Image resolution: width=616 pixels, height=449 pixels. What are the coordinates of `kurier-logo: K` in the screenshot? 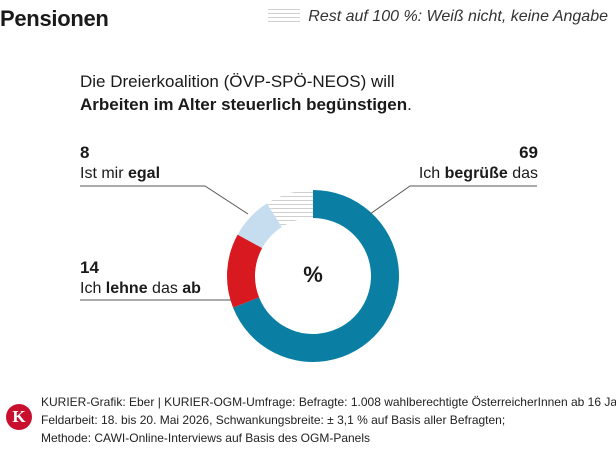 It's located at (19, 417).